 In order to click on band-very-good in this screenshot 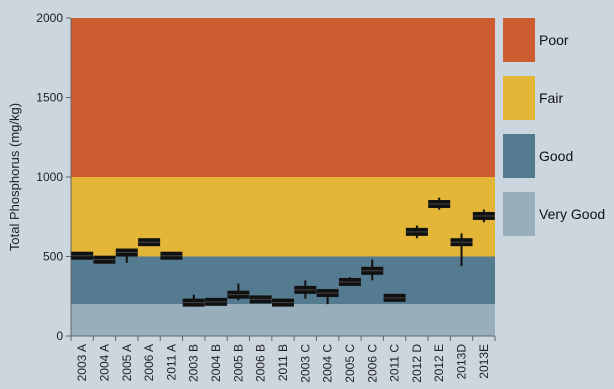, I will do `click(283, 320)`.